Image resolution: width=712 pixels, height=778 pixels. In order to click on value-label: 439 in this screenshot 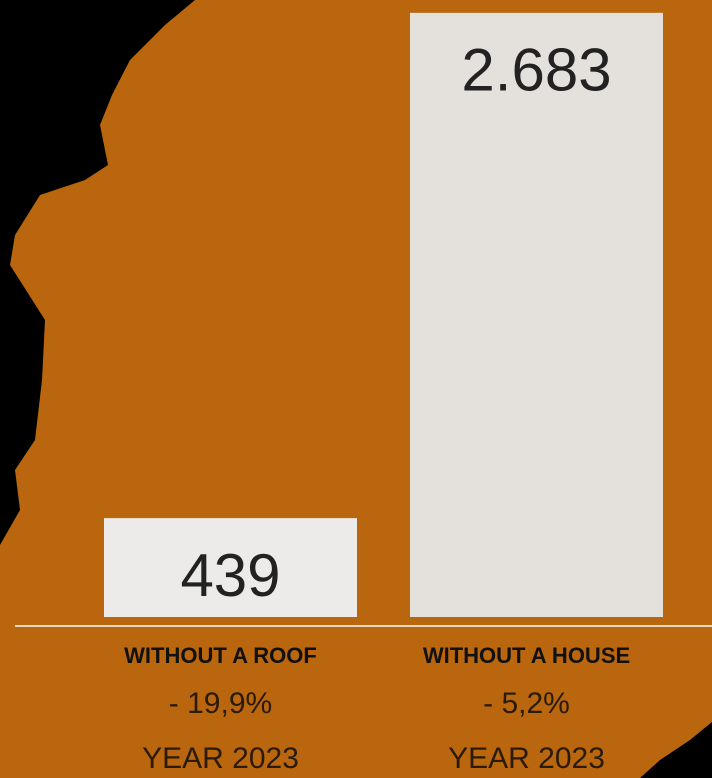, I will do `click(230, 575)`.